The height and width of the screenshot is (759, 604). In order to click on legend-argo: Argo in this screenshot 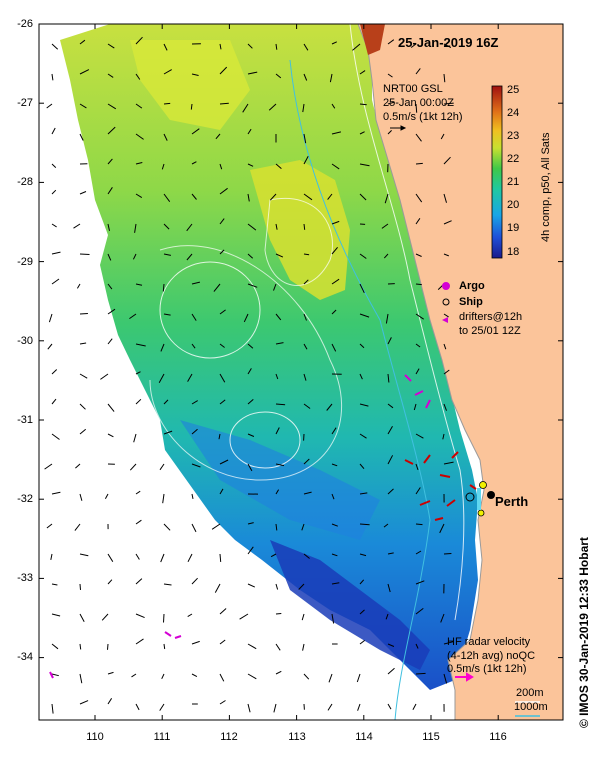, I will do `click(472, 286)`.